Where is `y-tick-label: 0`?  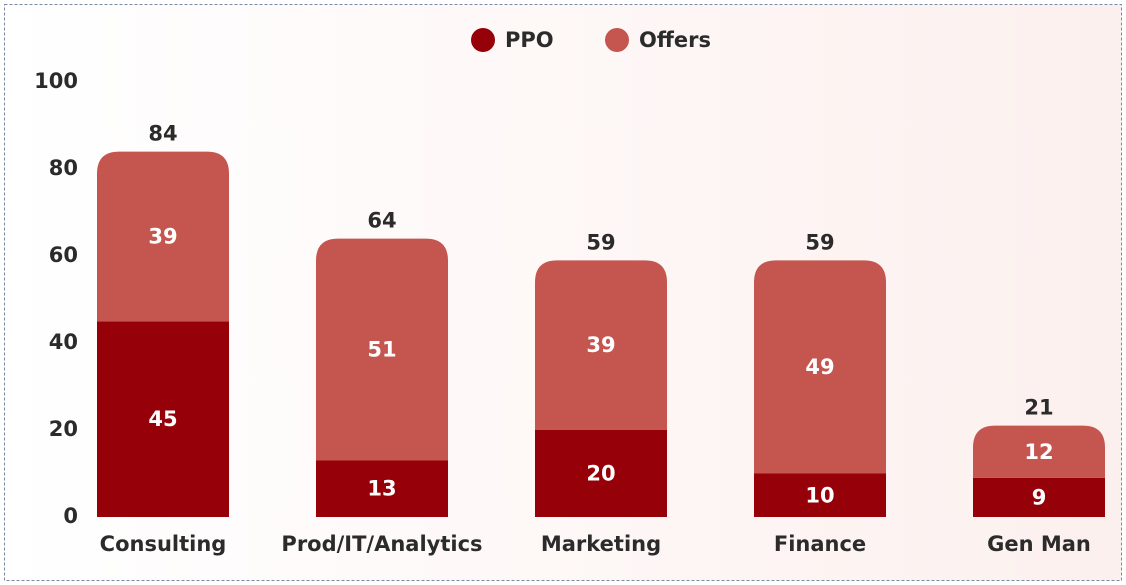 y-tick-label: 0 is located at coordinates (70, 516).